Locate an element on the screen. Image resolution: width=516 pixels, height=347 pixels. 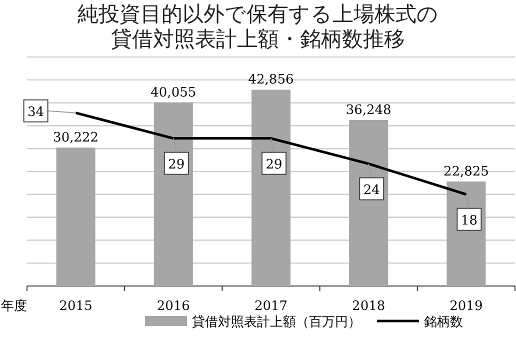
x-tick-label: 2017 is located at coordinates (271, 306).